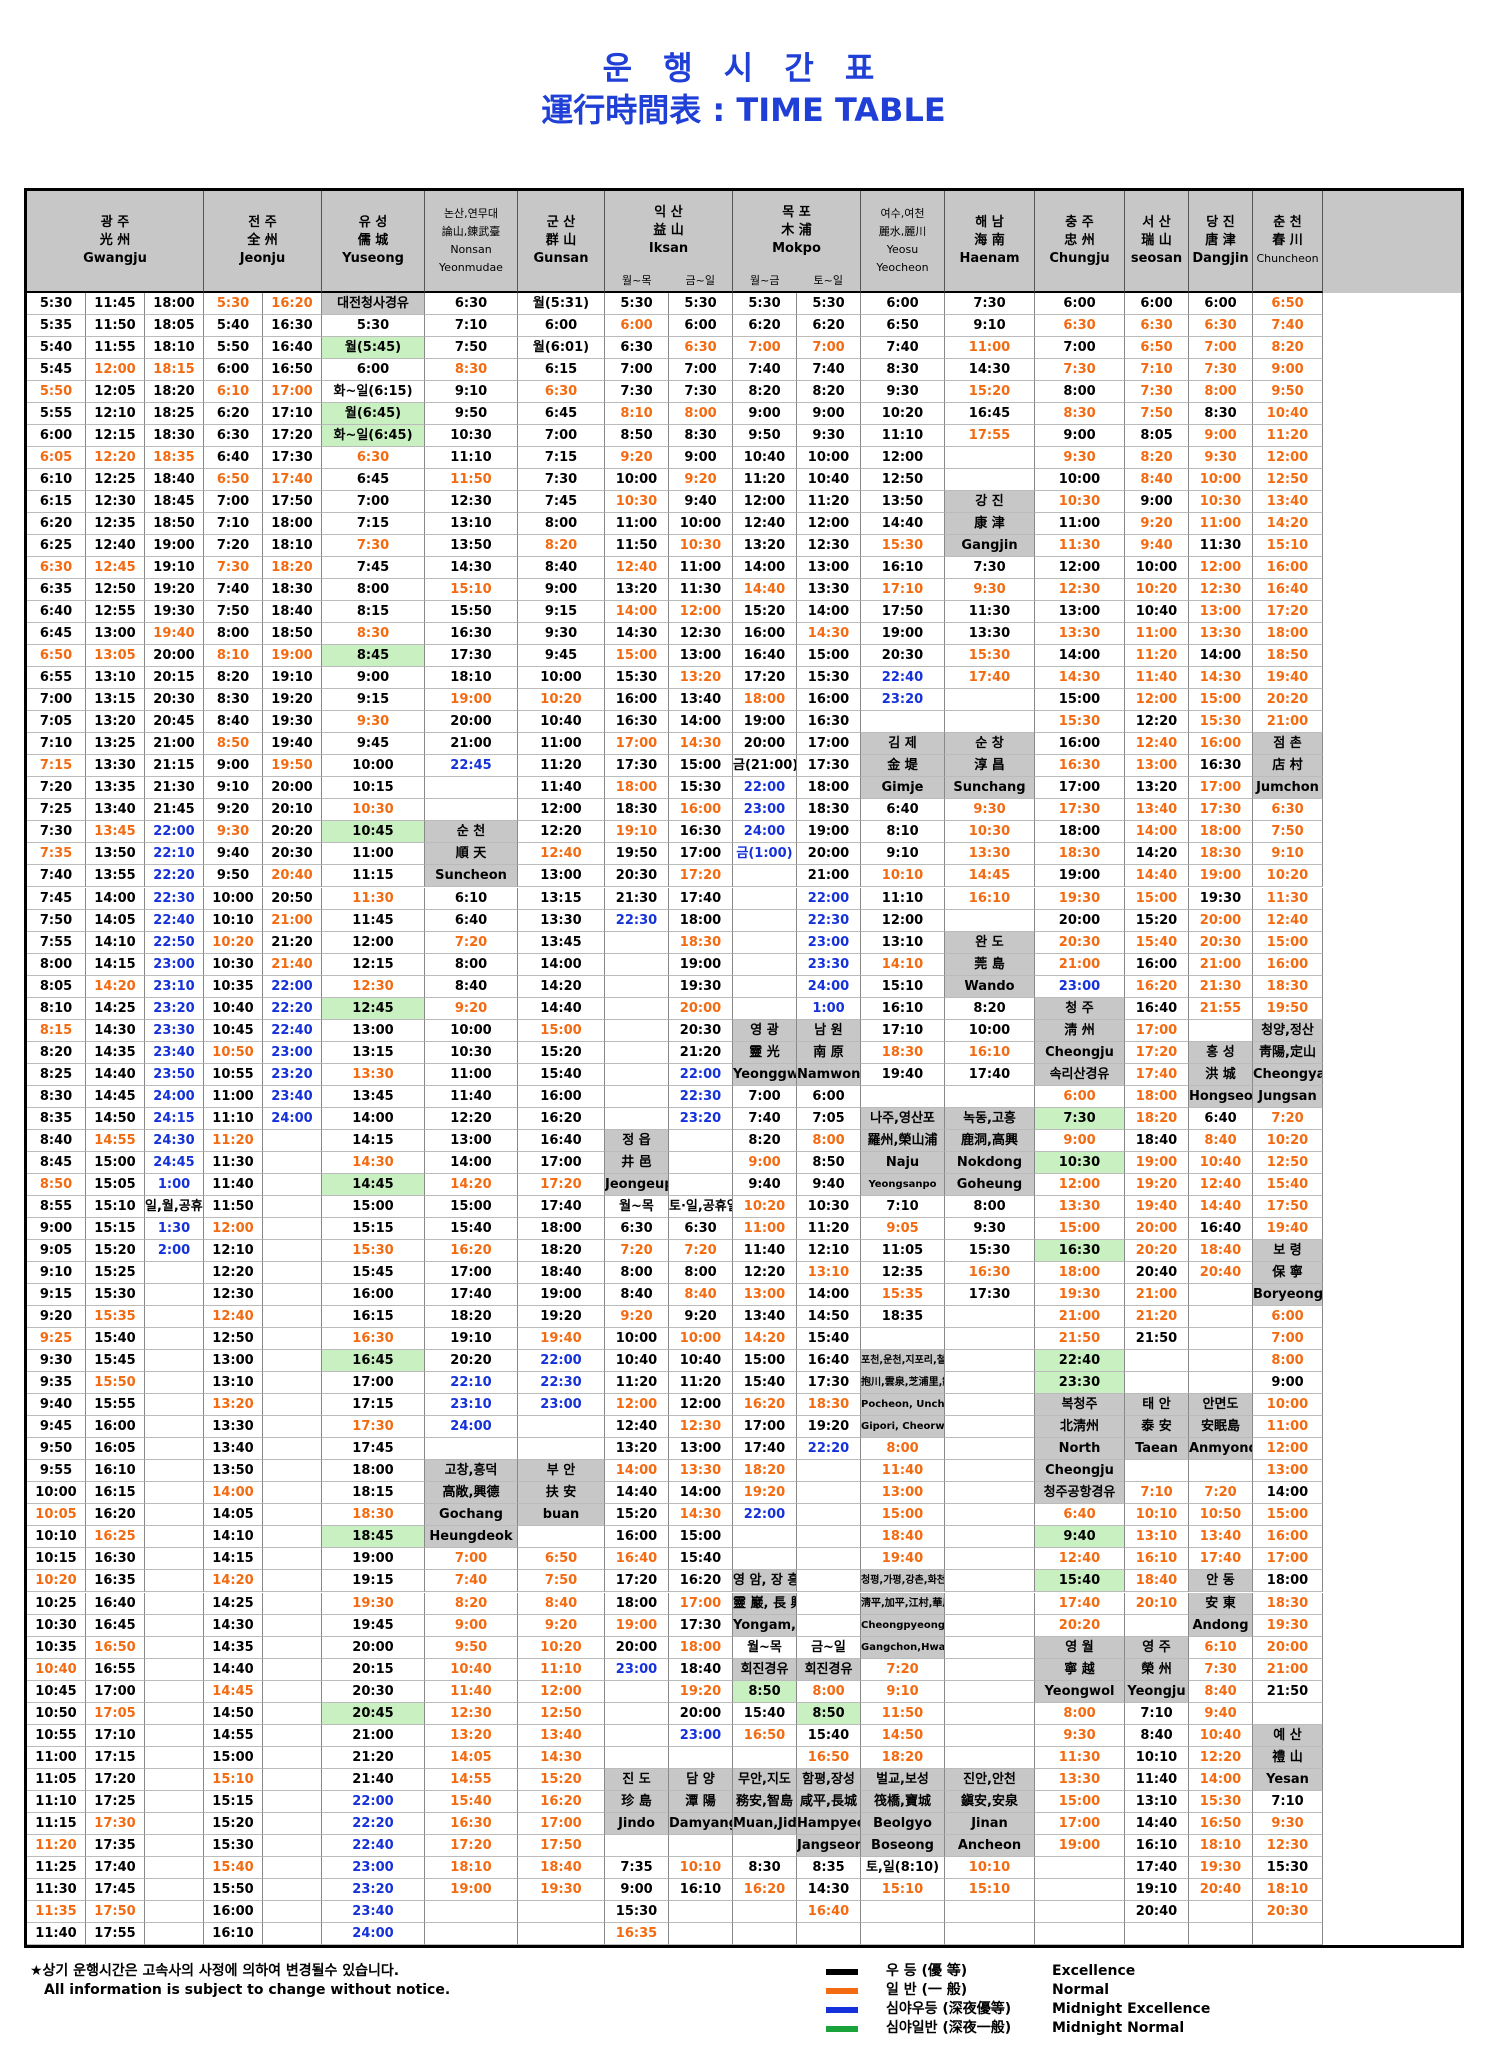  Describe the element at coordinates (701, 1074) in the screenshot. I see `cell: 22:00` at that location.